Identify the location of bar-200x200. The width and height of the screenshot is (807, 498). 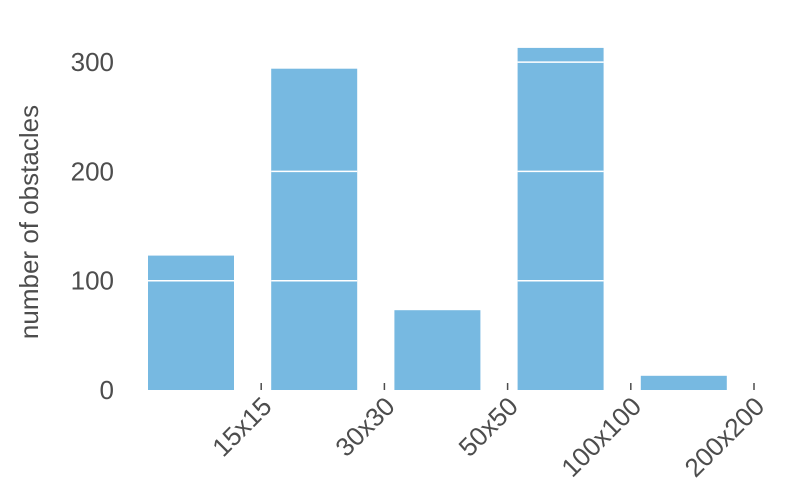
(683, 382).